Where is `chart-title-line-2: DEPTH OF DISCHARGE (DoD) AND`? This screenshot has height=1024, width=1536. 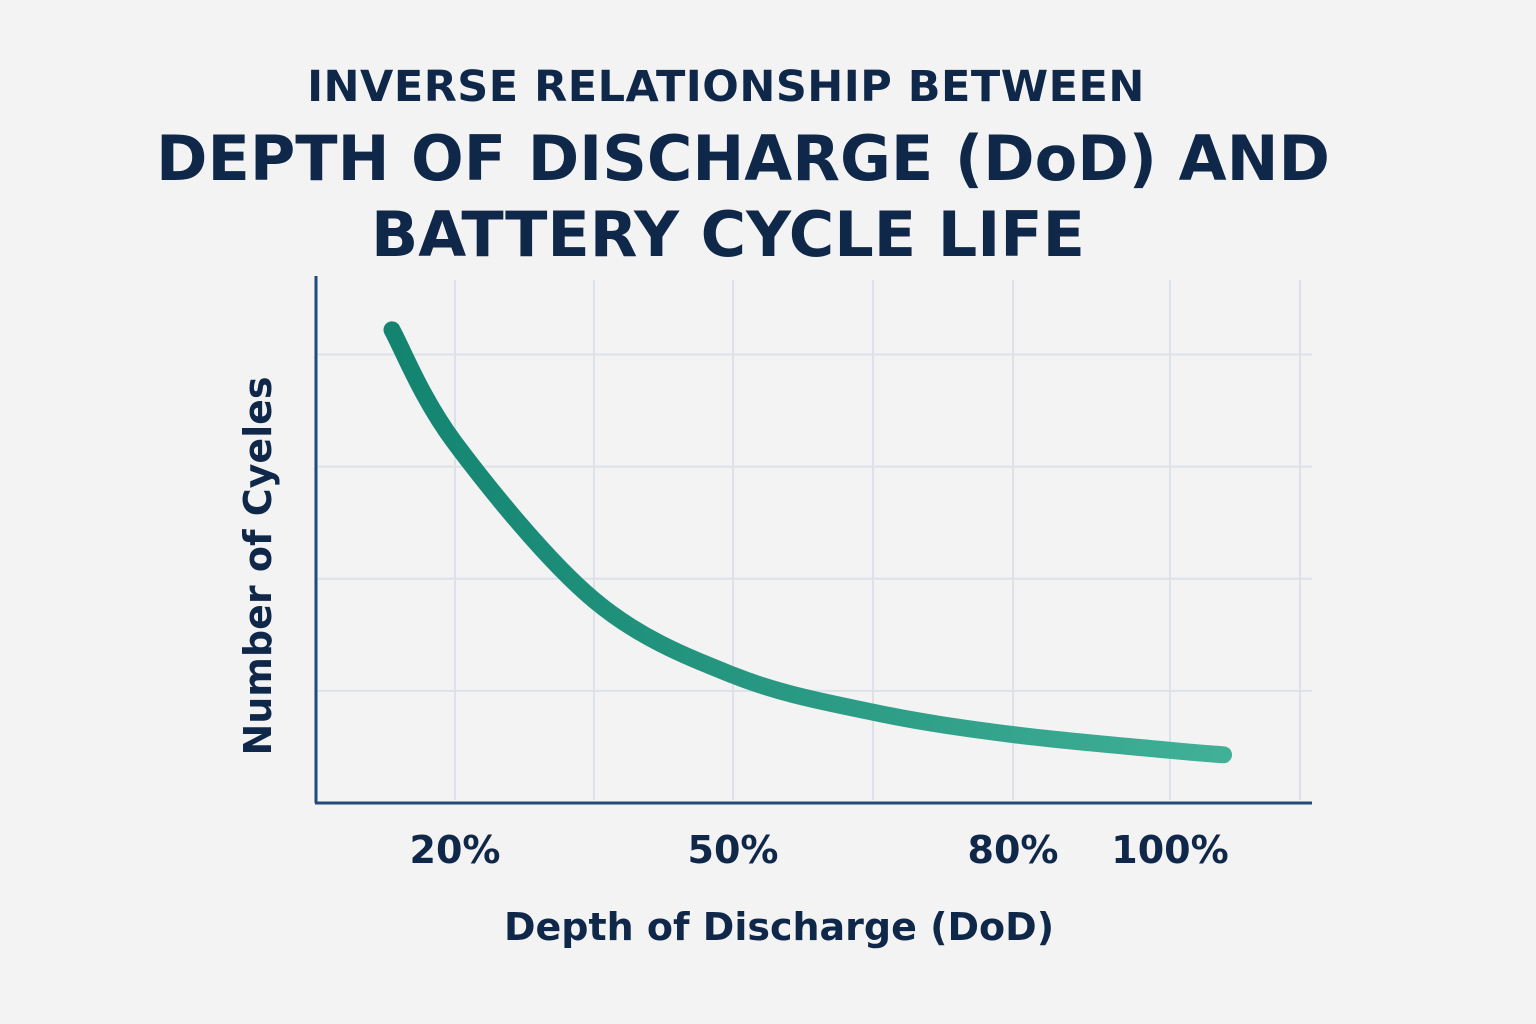
chart-title-line-2: DEPTH OF DISCHARGE (DoD) AND is located at coordinates (743, 158).